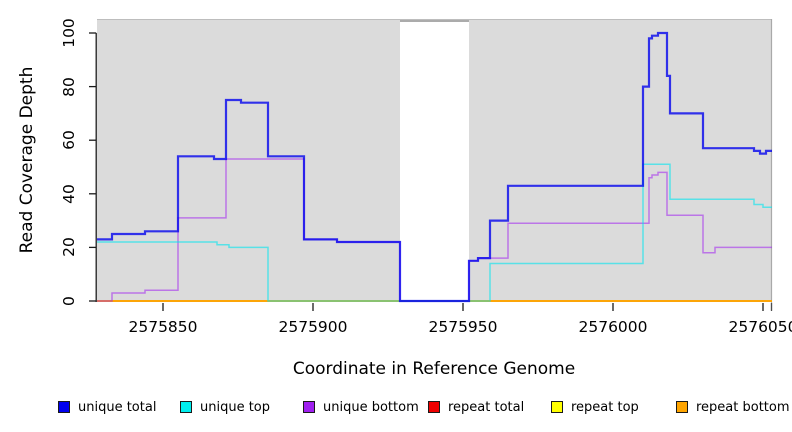 The image size is (792, 432). What do you see at coordinates (434, 369) in the screenshot?
I see `x-axis-title: Coordinate in Reference Genome` at bounding box center [434, 369].